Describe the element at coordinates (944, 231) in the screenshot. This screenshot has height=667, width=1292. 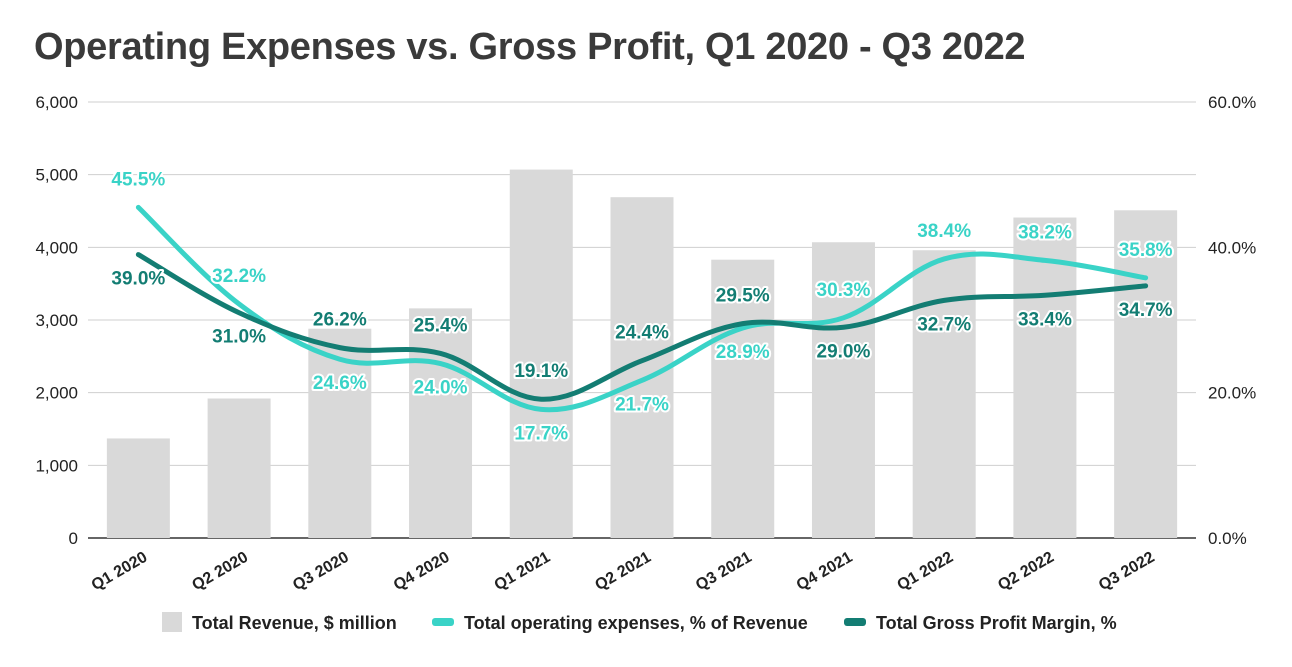
I see `opex-data-label: 38.4%` at that location.